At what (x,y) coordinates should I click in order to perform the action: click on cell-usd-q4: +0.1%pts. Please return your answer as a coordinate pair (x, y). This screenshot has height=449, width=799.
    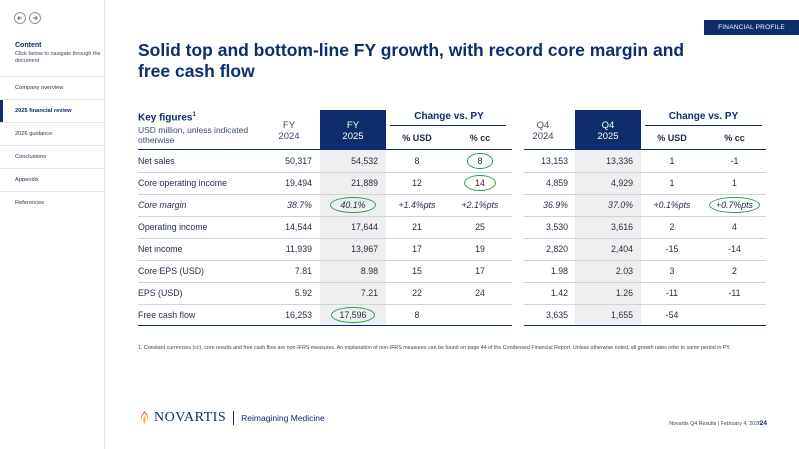
    Looking at the image, I should click on (672, 205).